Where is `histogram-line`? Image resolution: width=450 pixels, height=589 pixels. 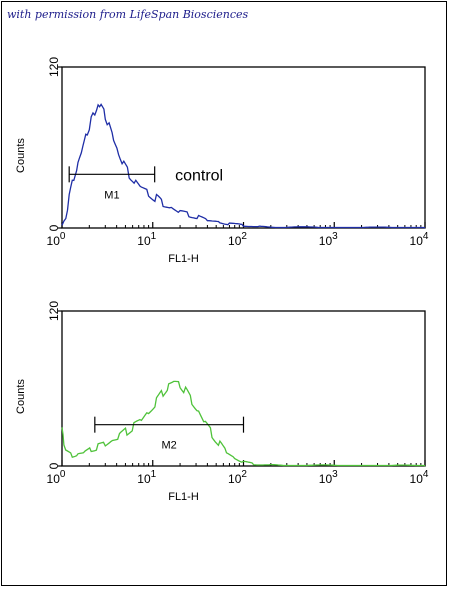 histogram-line is located at coordinates (243, 423).